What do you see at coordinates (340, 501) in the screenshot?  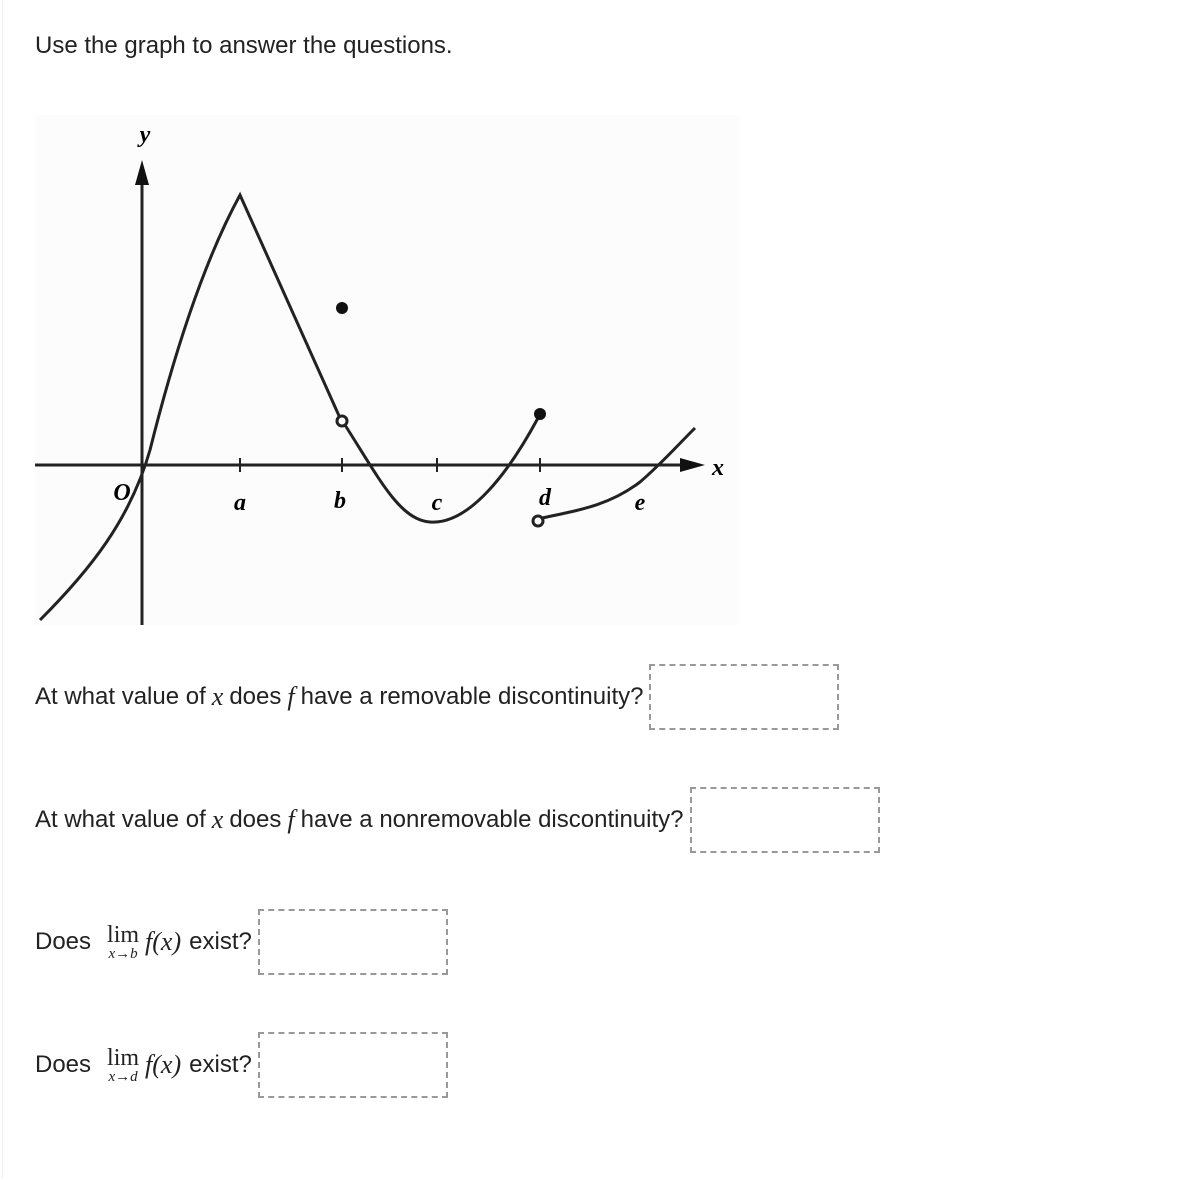 I see `point-label: b` at bounding box center [340, 501].